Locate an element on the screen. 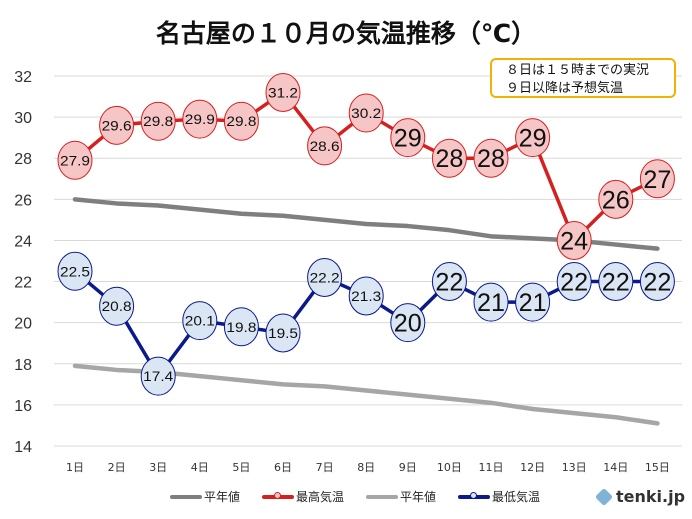  data-label: 29.9 is located at coordinates (200, 119).